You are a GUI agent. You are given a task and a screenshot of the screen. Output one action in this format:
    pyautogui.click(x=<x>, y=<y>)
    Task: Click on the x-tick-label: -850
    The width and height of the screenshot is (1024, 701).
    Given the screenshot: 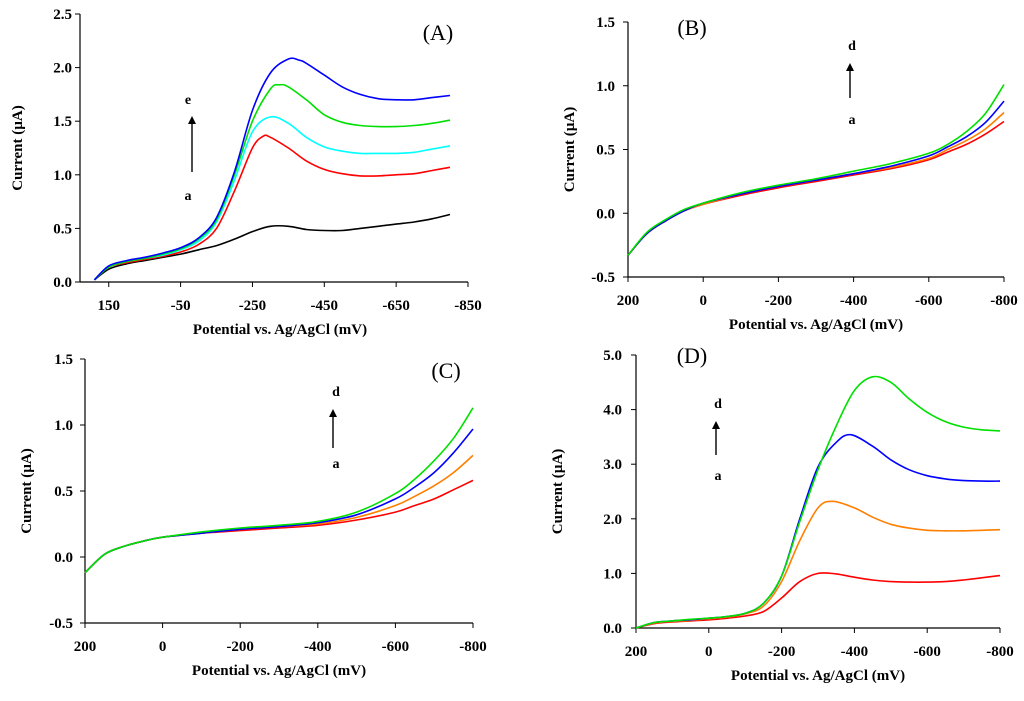 What is the action you would take?
    pyautogui.click(x=468, y=306)
    